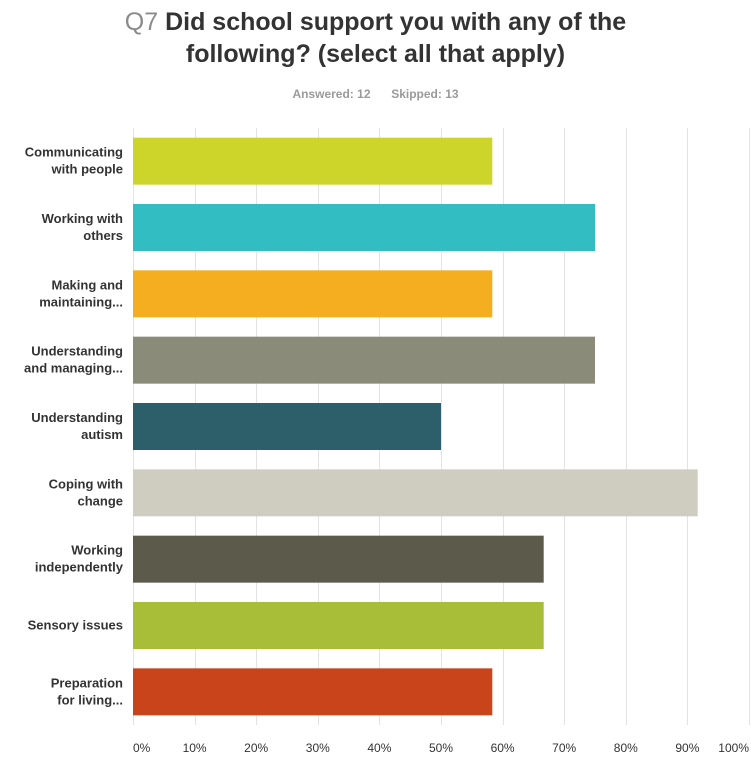  What do you see at coordinates (564, 748) in the screenshot?
I see `x-tick-label: 70%` at bounding box center [564, 748].